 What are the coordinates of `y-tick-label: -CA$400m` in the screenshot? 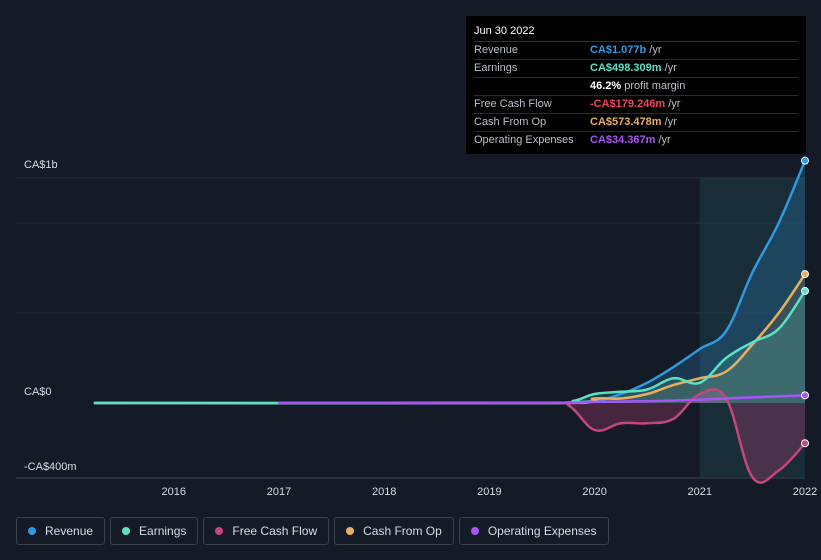 It's located at (50, 467).